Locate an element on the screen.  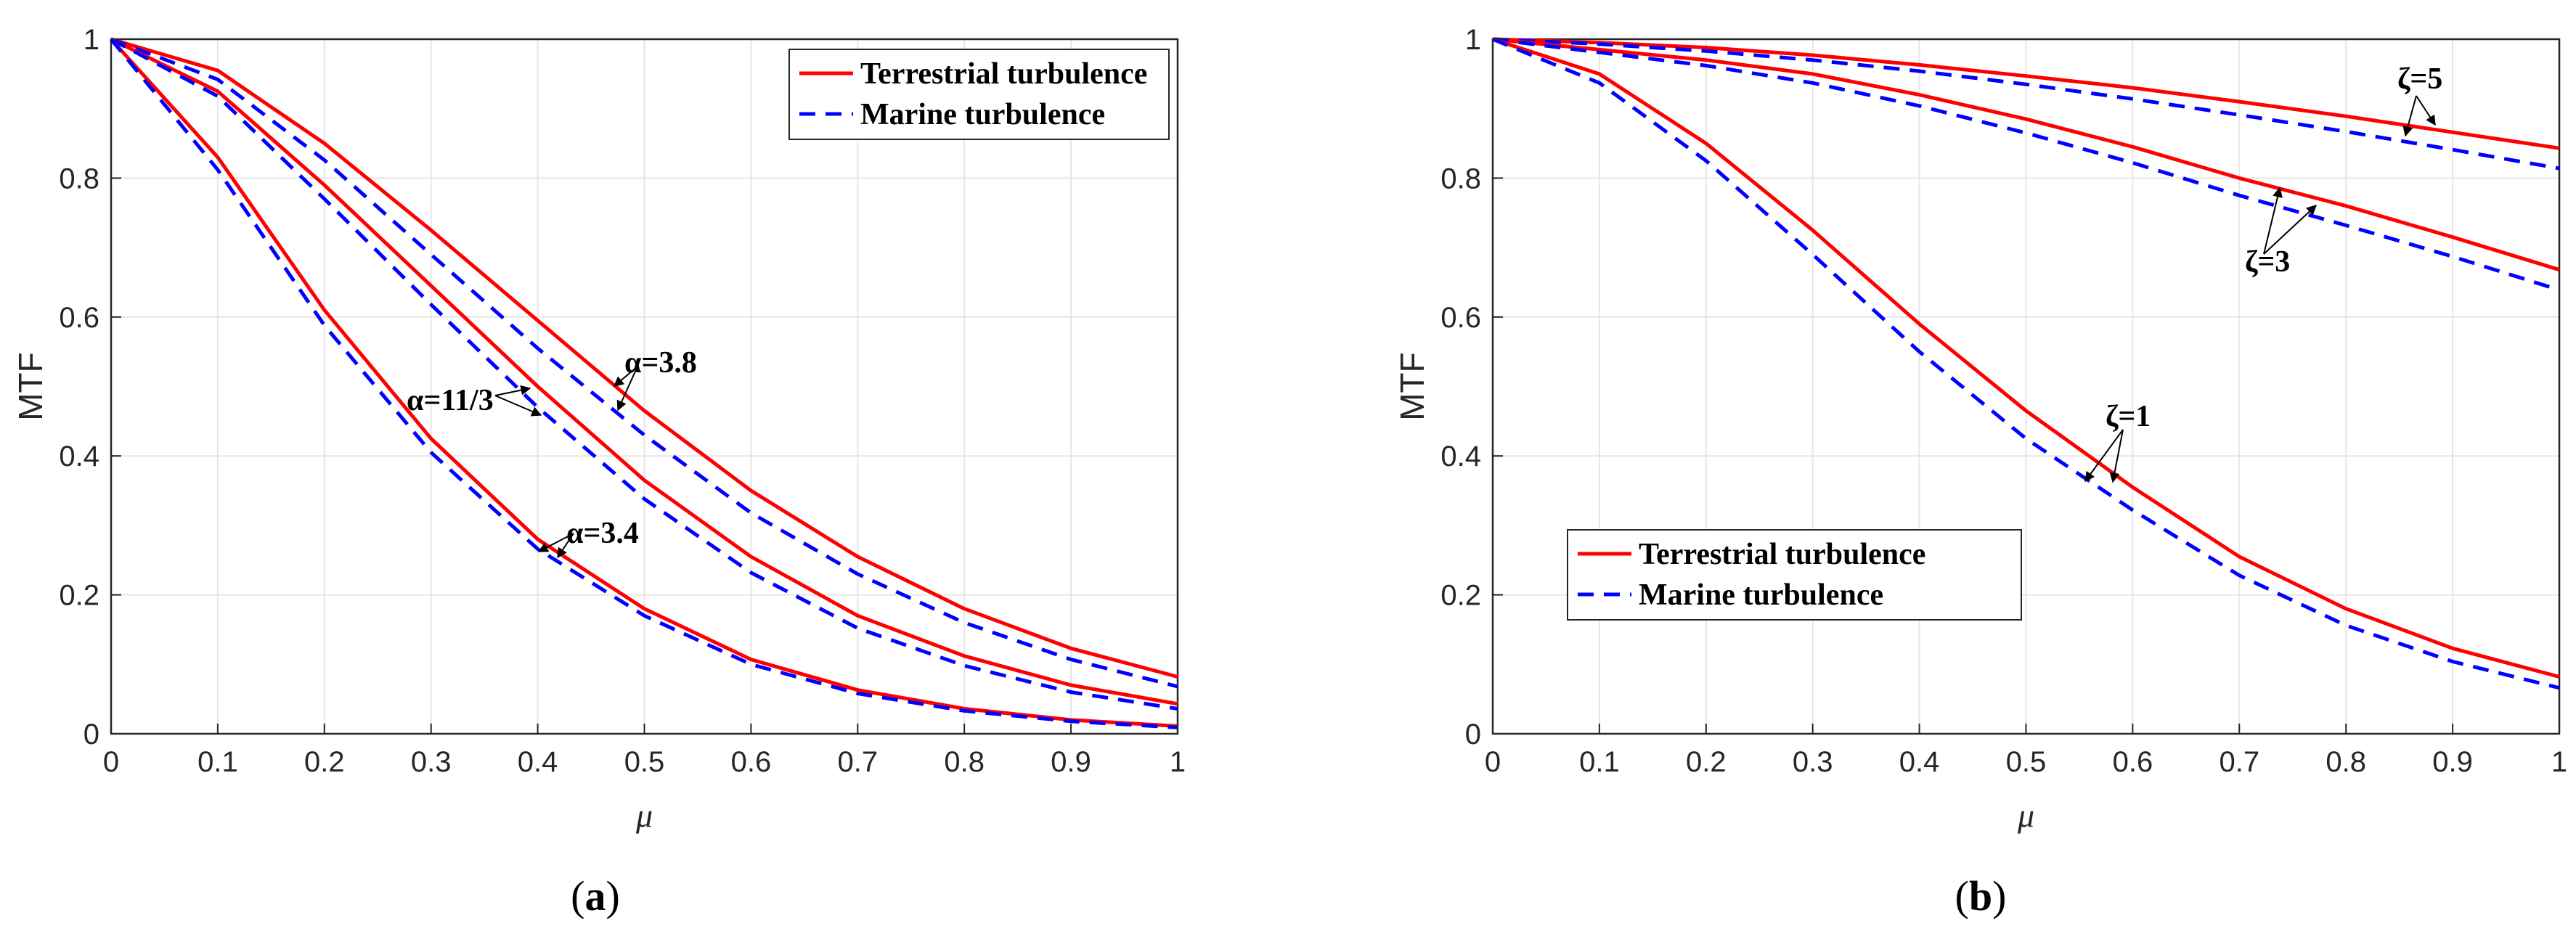
panel-b-caption: (b) is located at coordinates (1981, 896).